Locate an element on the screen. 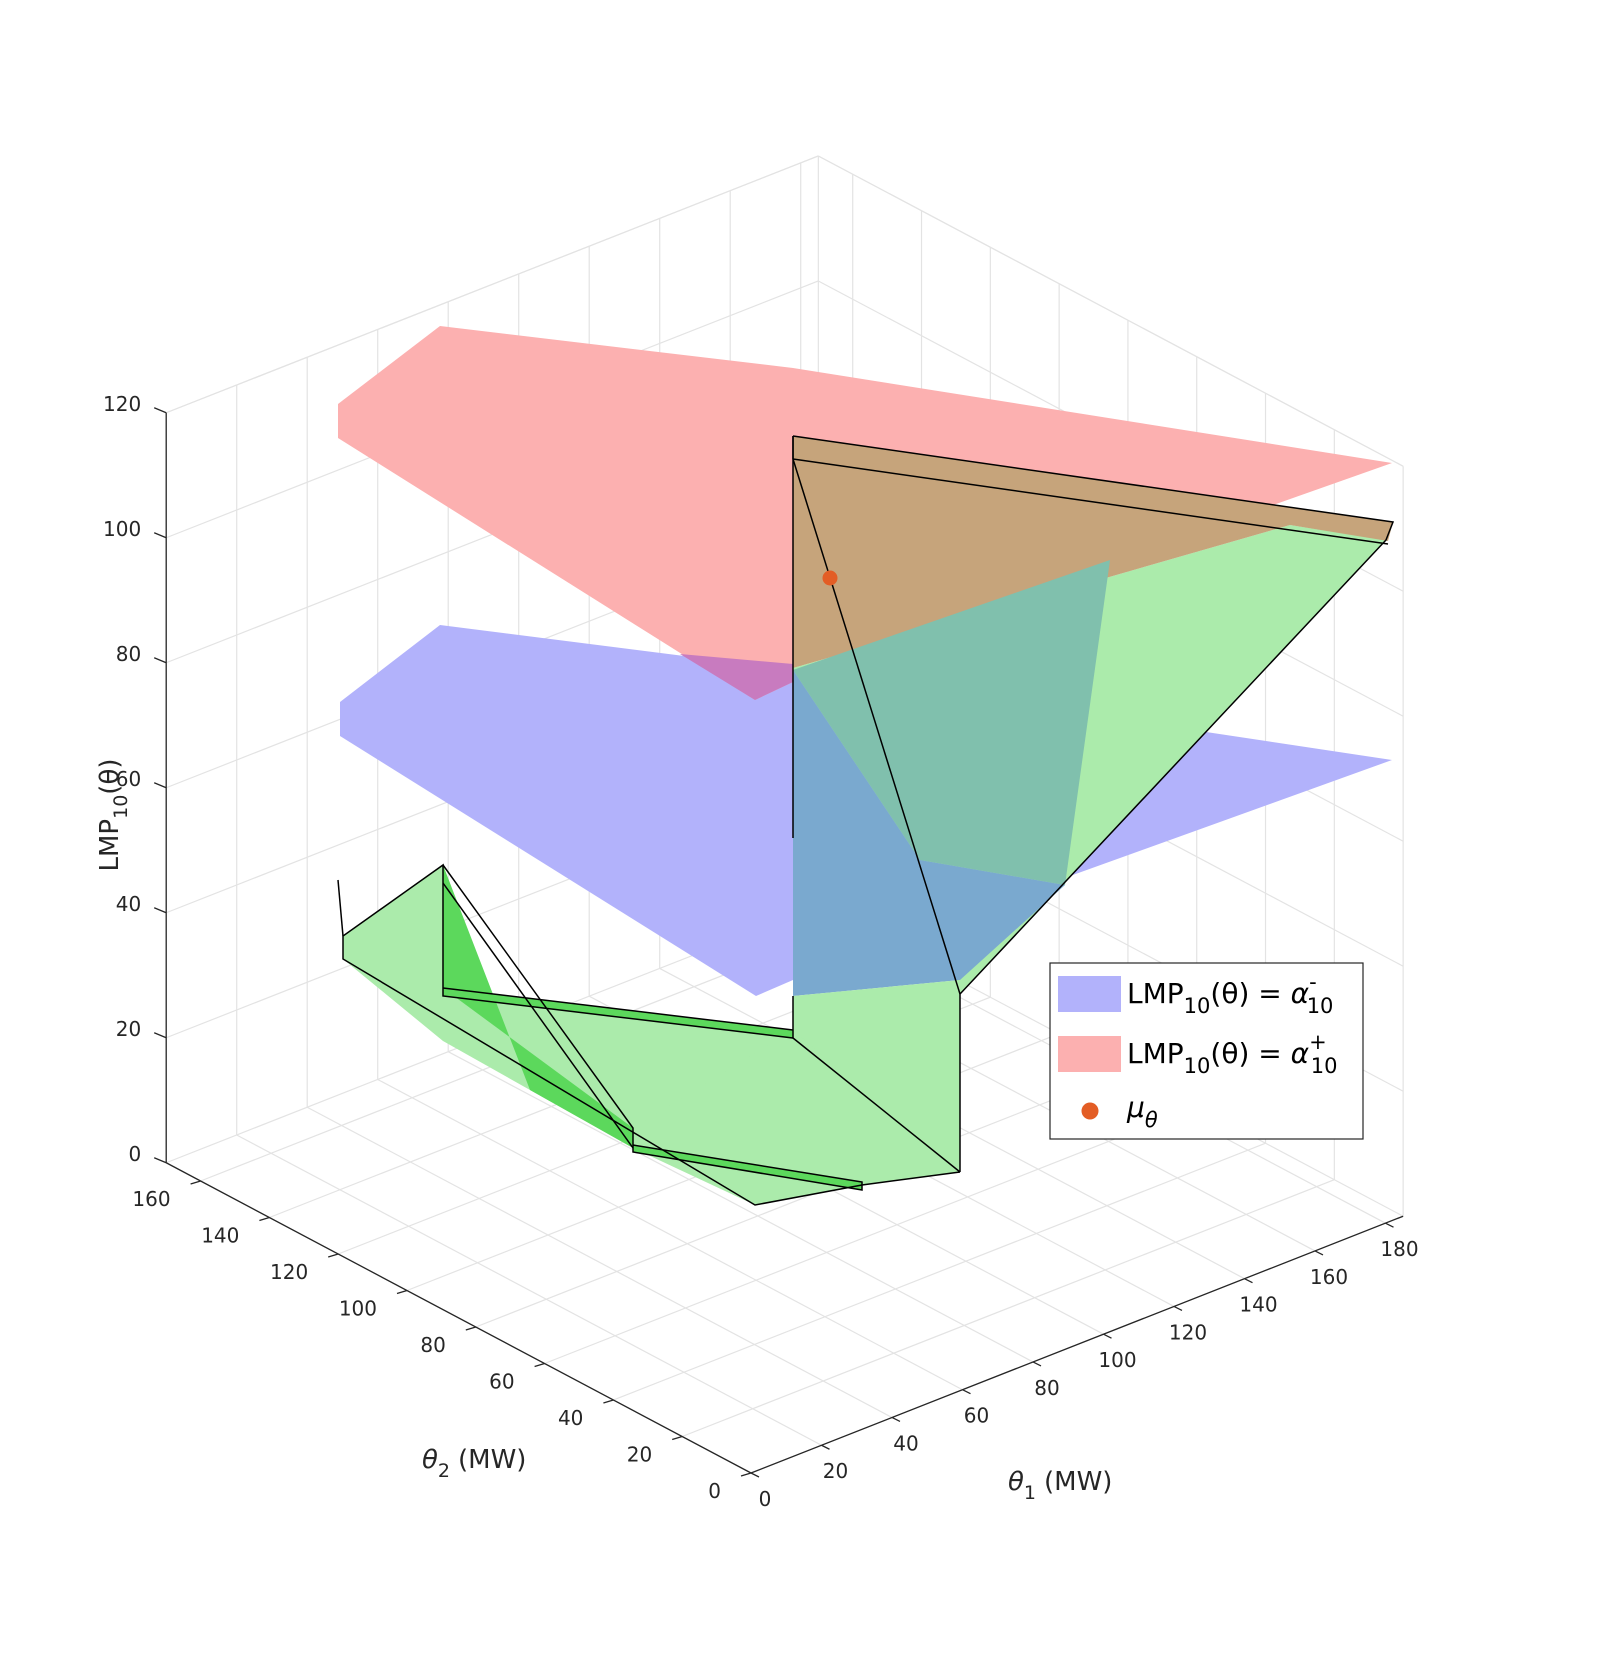 This screenshot has width=1617, height=1674. y-tick-label: 40 is located at coordinates (570, 1418).